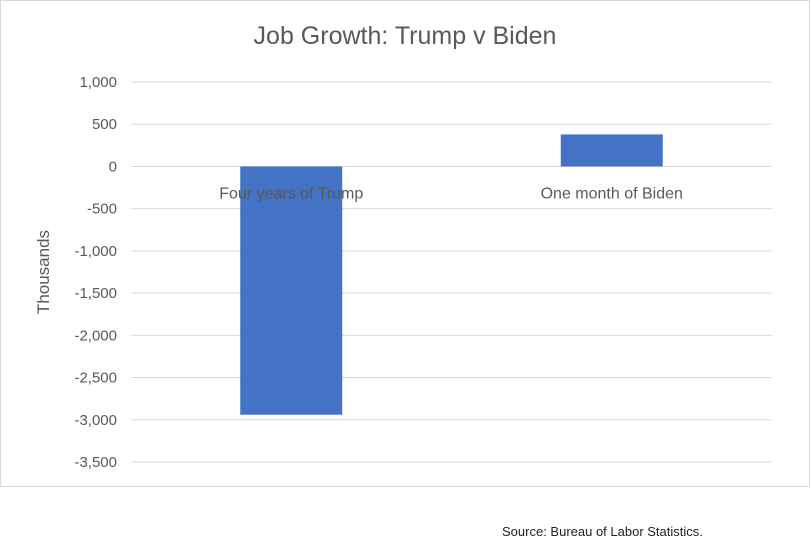  I want to click on y-tick-label: 1,000, so click(98, 82).